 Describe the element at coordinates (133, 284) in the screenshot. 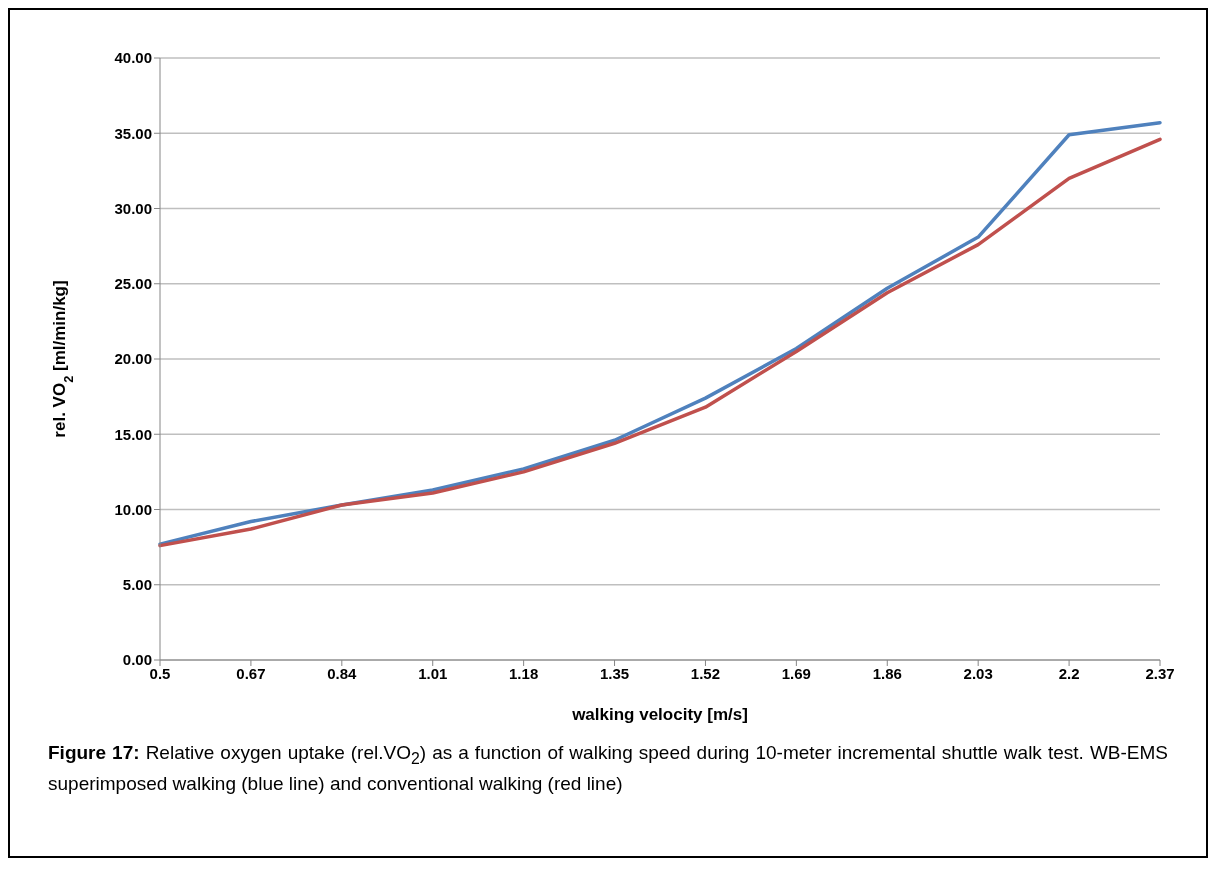

I see `y-tick-label: 25.00` at that location.